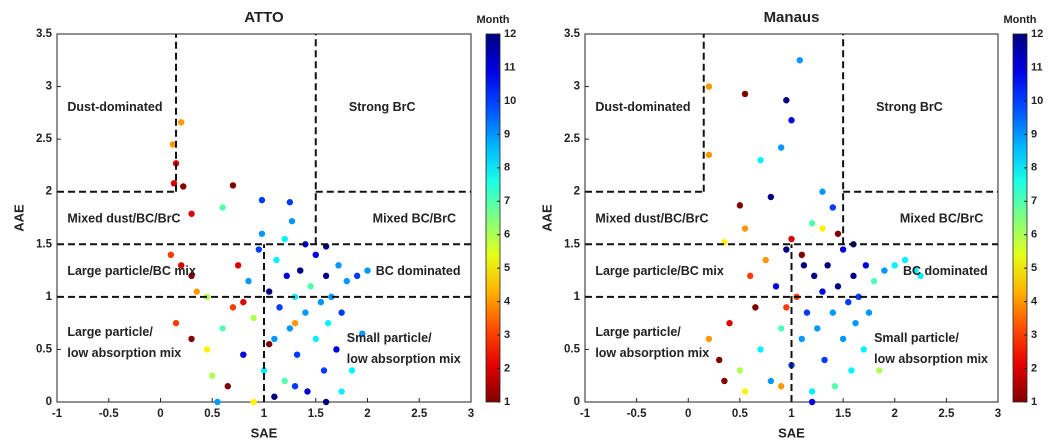  I want to click on region-label: Mixed BC/BrC, so click(414, 218).